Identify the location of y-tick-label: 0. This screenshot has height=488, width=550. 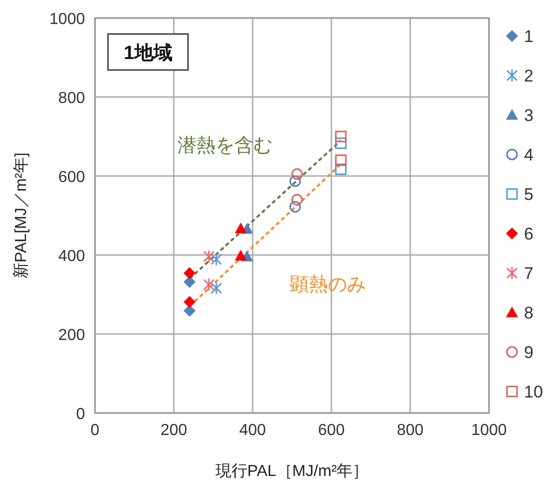
(81, 414).